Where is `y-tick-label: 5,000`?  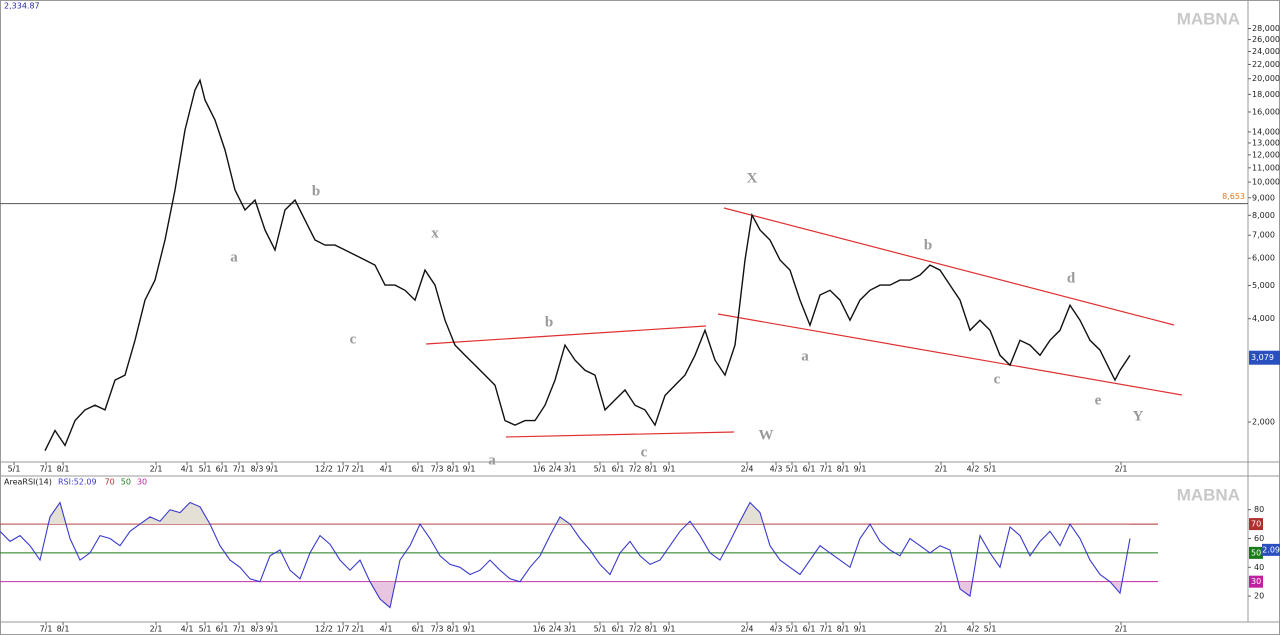 y-tick-label: 5,000 is located at coordinates (1263, 285).